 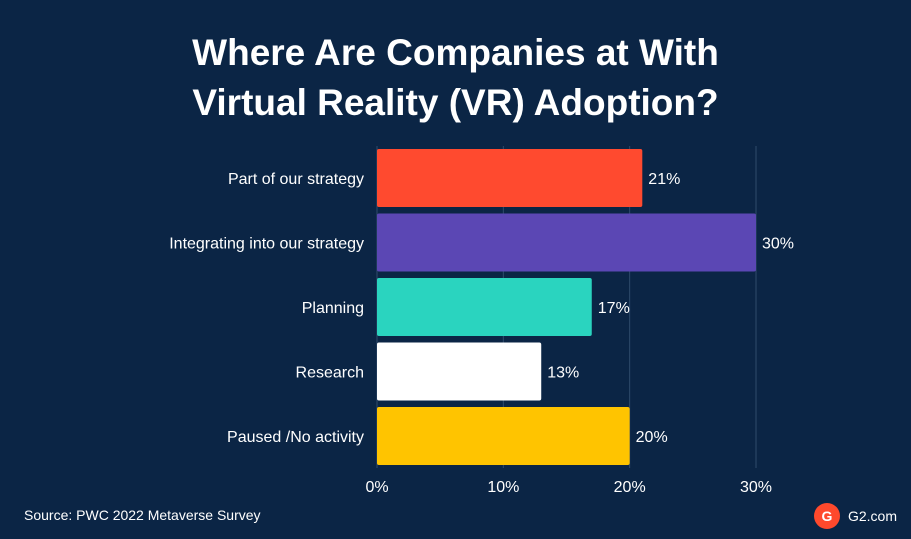 I want to click on category-label-3: Research, so click(x=330, y=373).